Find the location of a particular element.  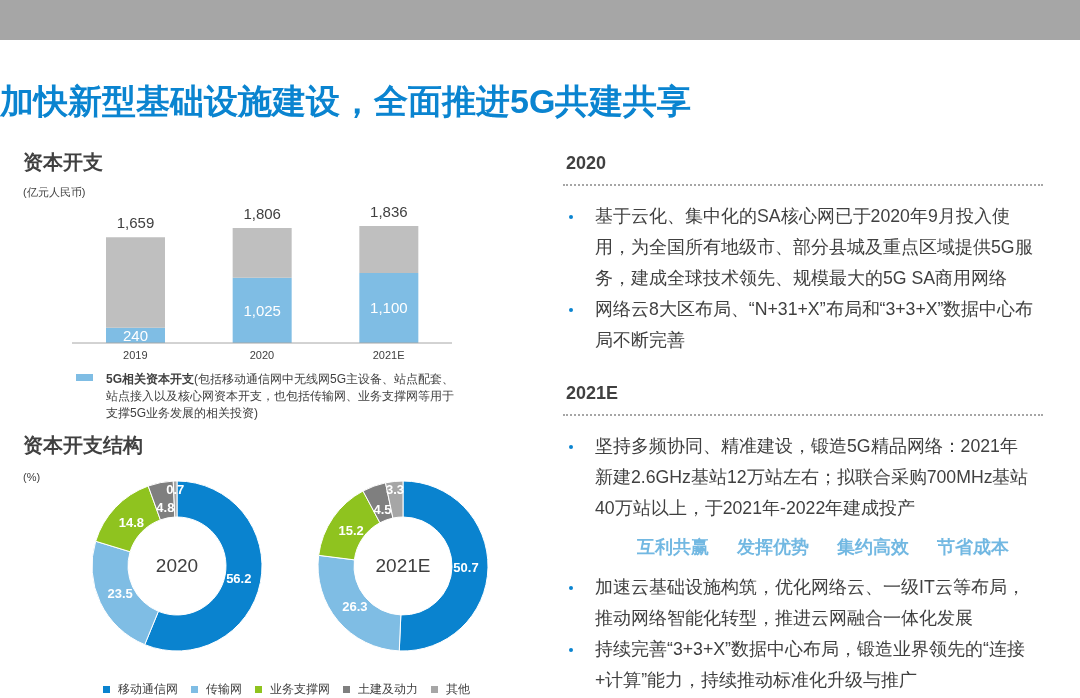

text: 互利共赢 is located at coordinates (673, 547).